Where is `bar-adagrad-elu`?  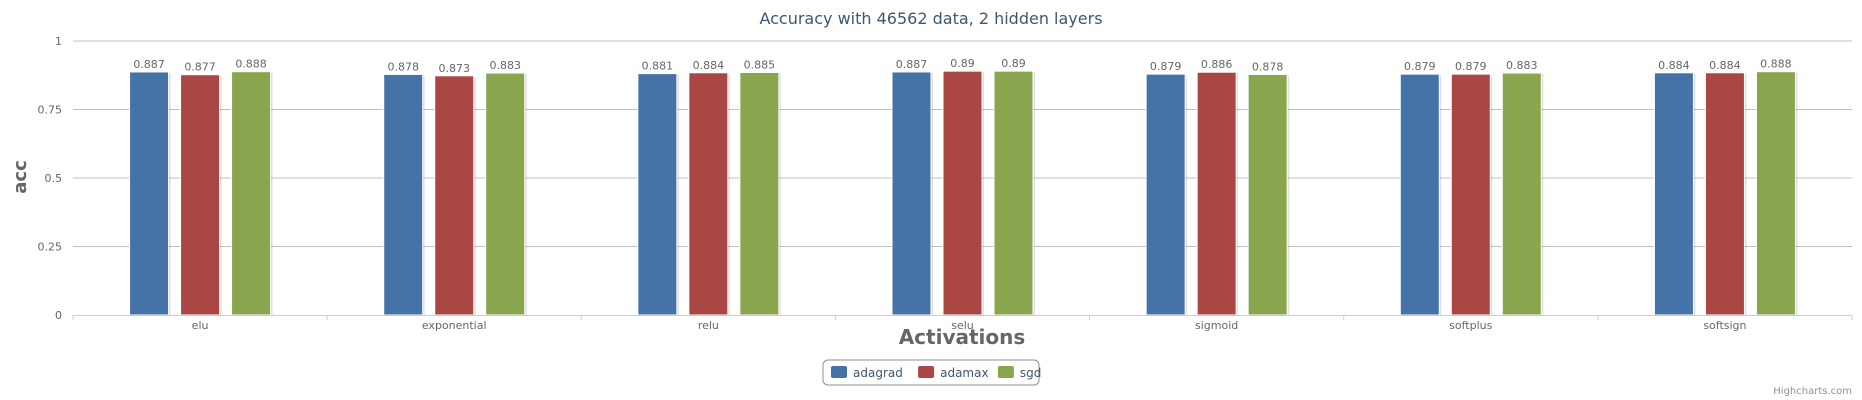
bar-adagrad-elu is located at coordinates (149, 193).